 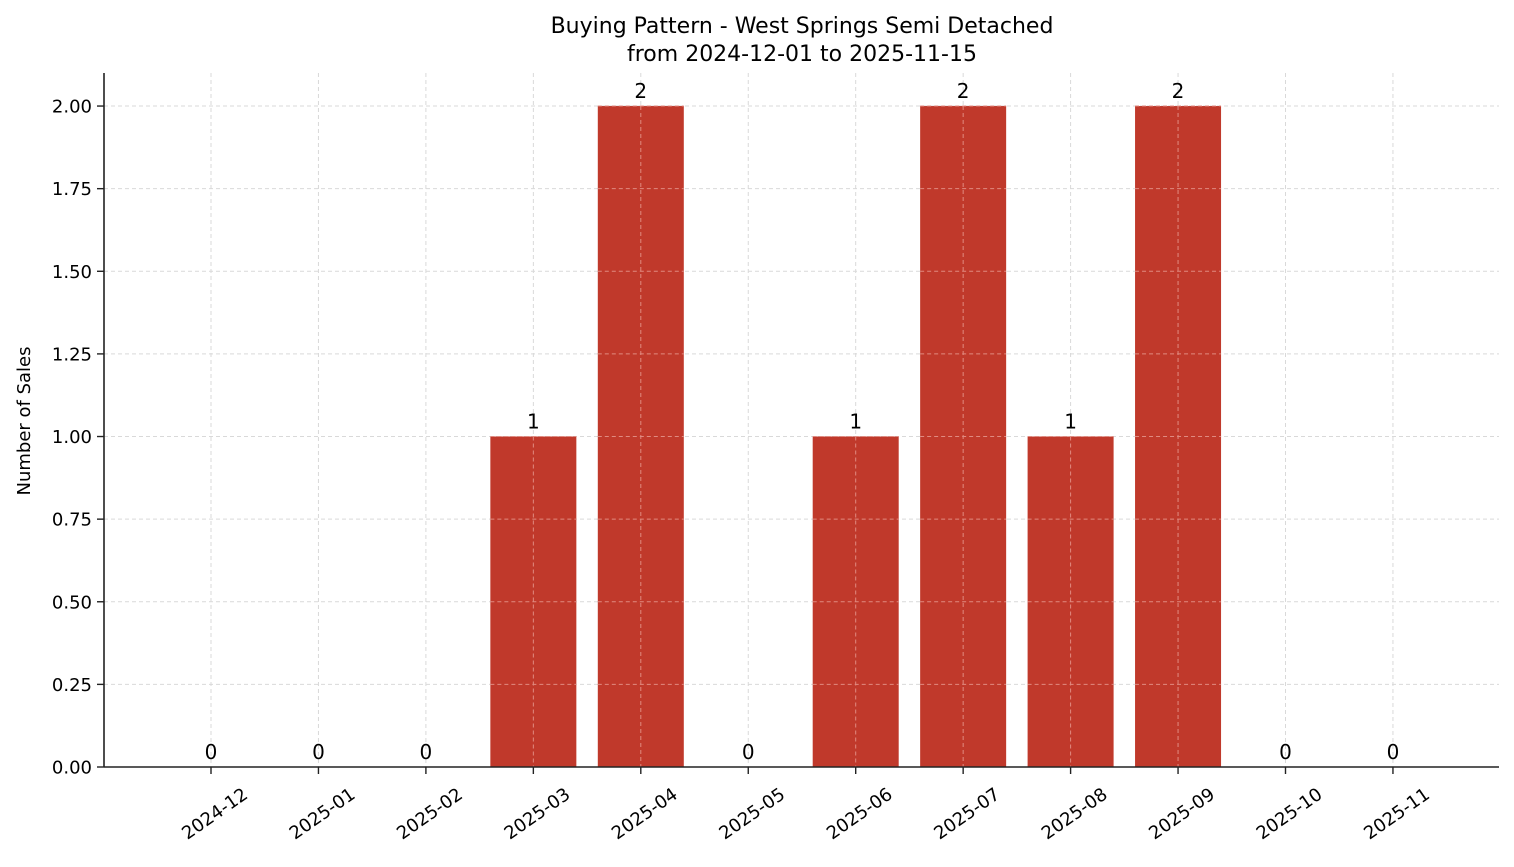 What do you see at coordinates (645, 814) in the screenshot?
I see `x-tick-label: 2025-04` at bounding box center [645, 814].